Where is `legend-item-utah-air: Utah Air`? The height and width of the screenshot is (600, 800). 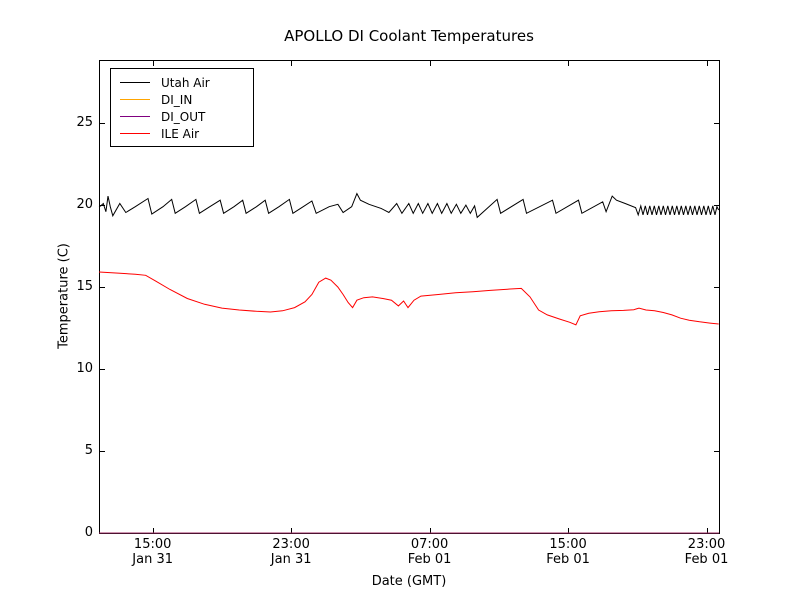
legend-item-utah-air: Utah Air is located at coordinates (182, 82).